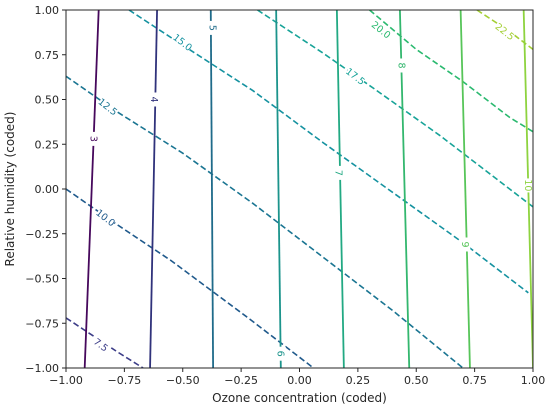  I want to click on solid-contour-label: 8, so click(401, 65).